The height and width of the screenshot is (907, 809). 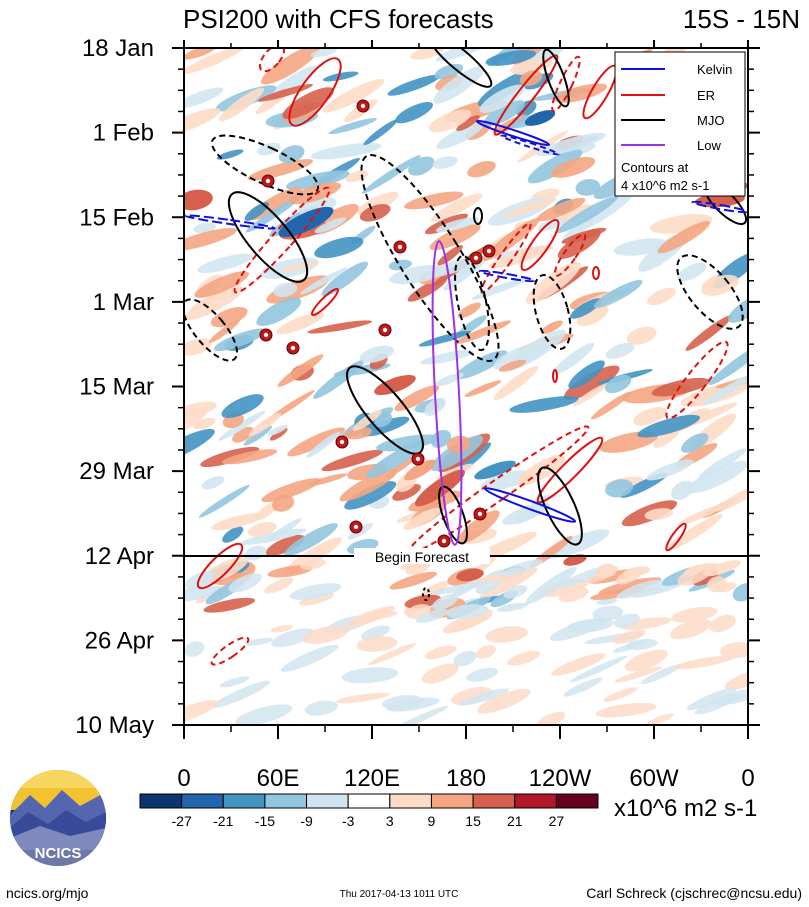 What do you see at coordinates (372, 778) in the screenshot?
I see `x-tick-label: 120E` at bounding box center [372, 778].